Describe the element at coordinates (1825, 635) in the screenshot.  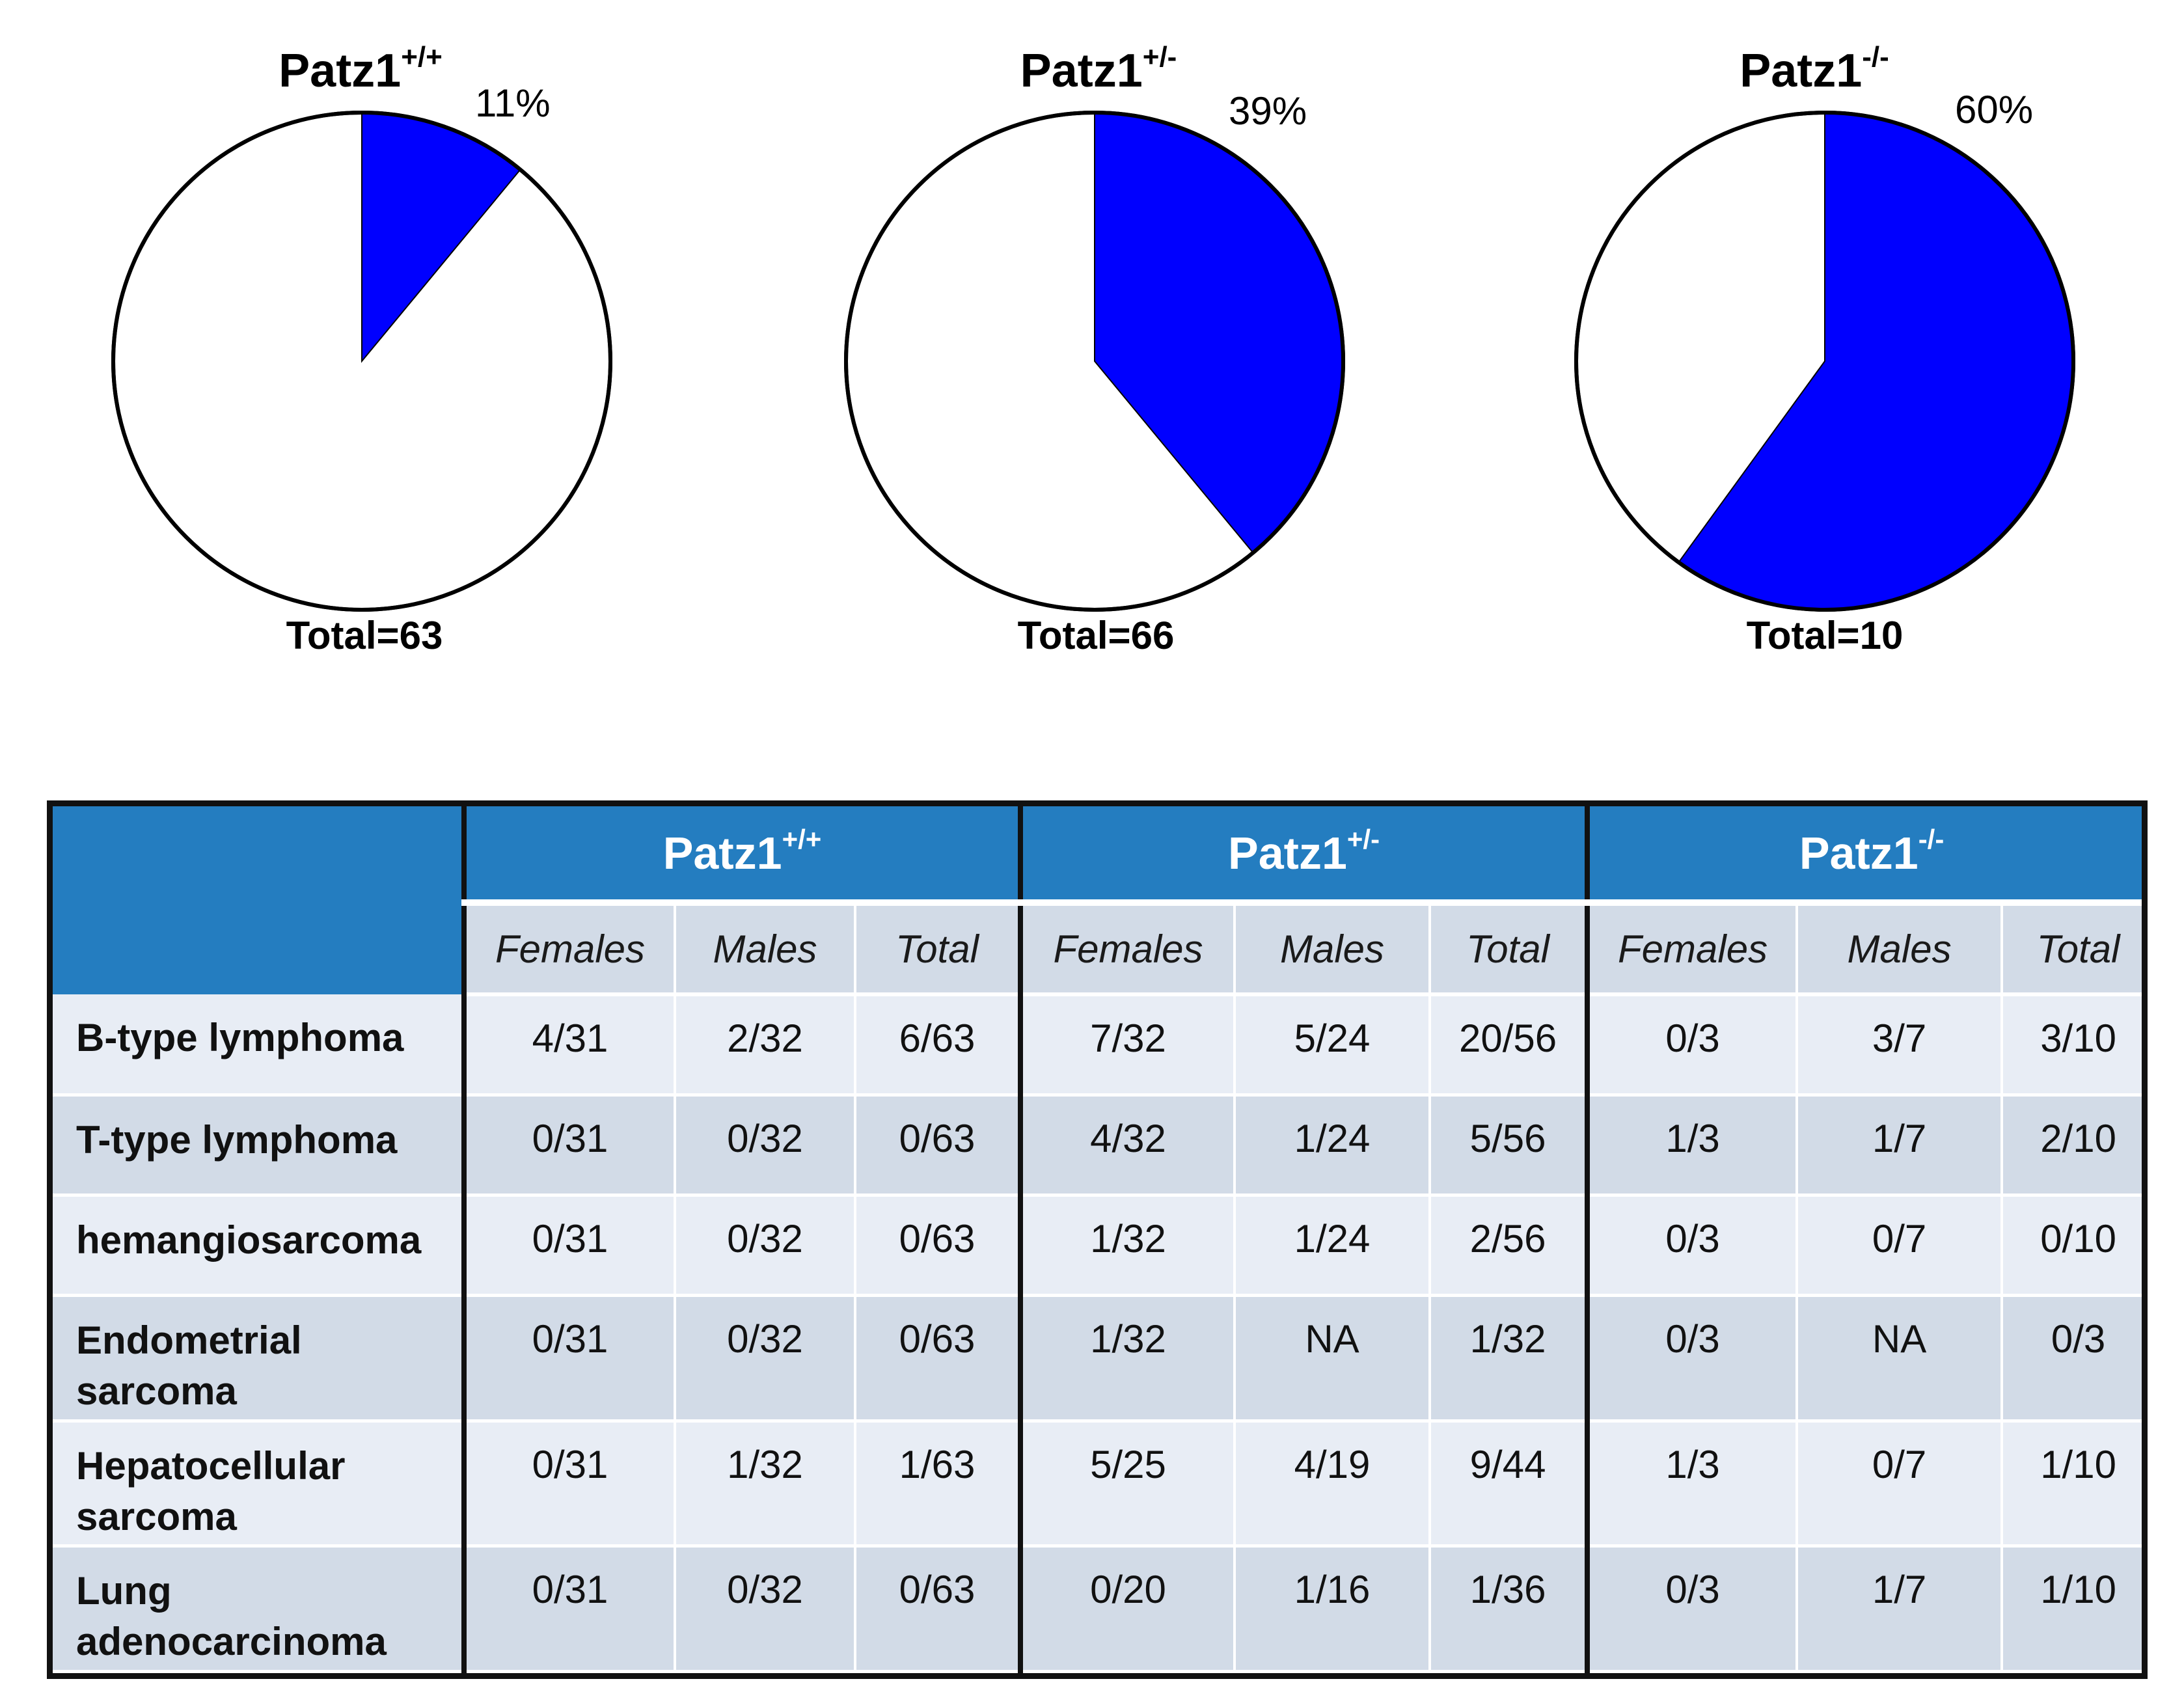
I see `pie-total-label: Total=10` at that location.